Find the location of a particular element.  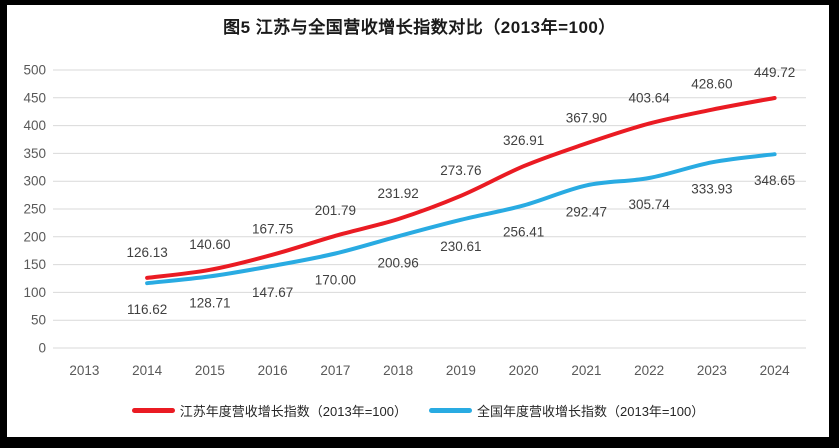

legend-item-national: 全国年度营收增长指数（2013年=100） is located at coordinates (566, 410).